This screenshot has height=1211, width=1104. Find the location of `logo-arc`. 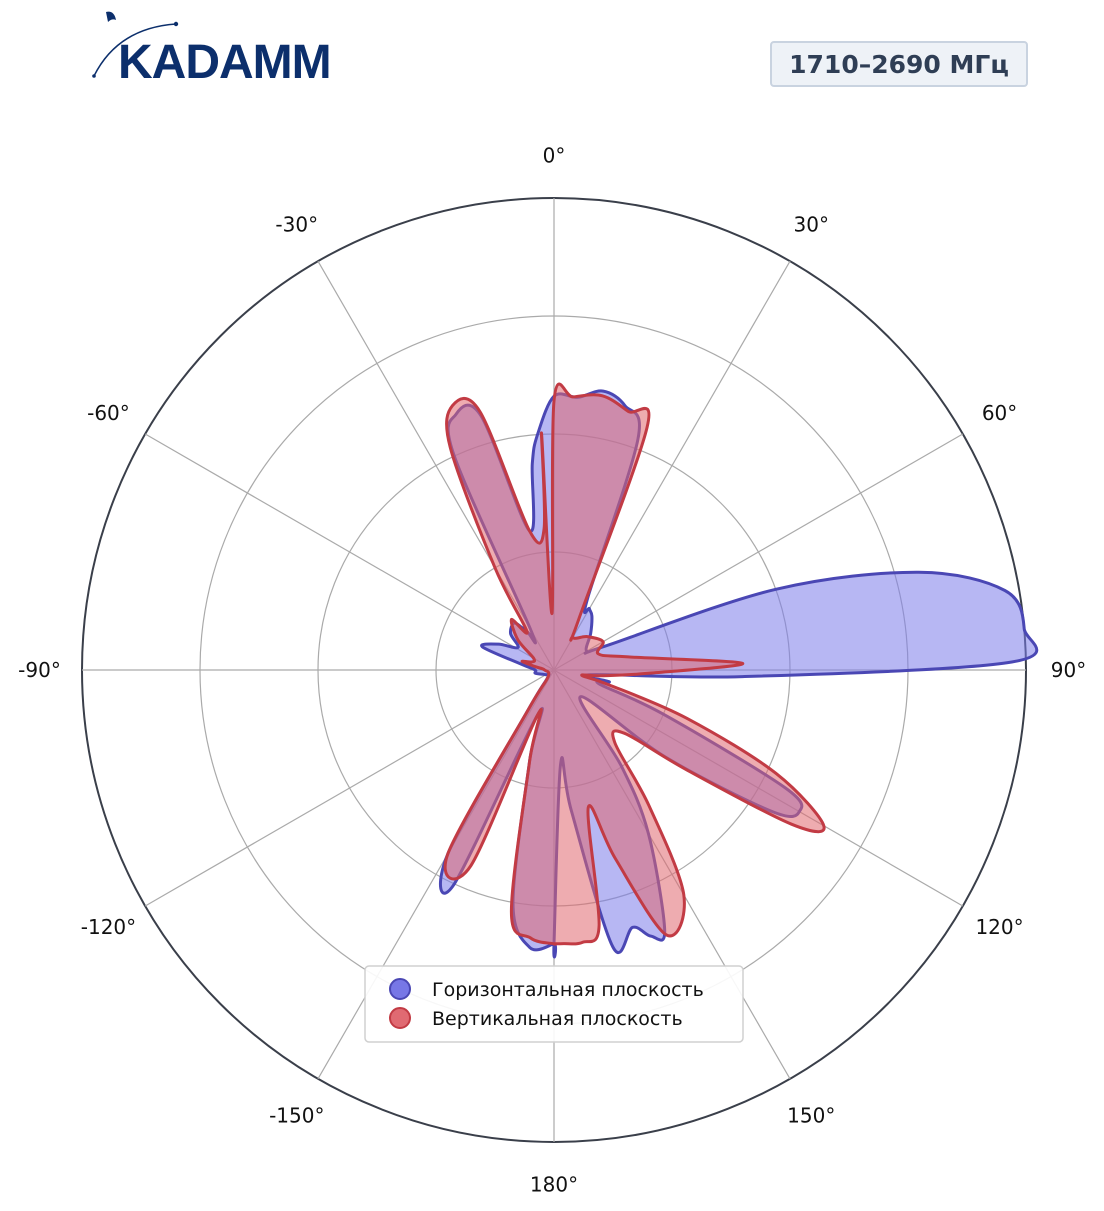

logo-arc is located at coordinates (135, 50).